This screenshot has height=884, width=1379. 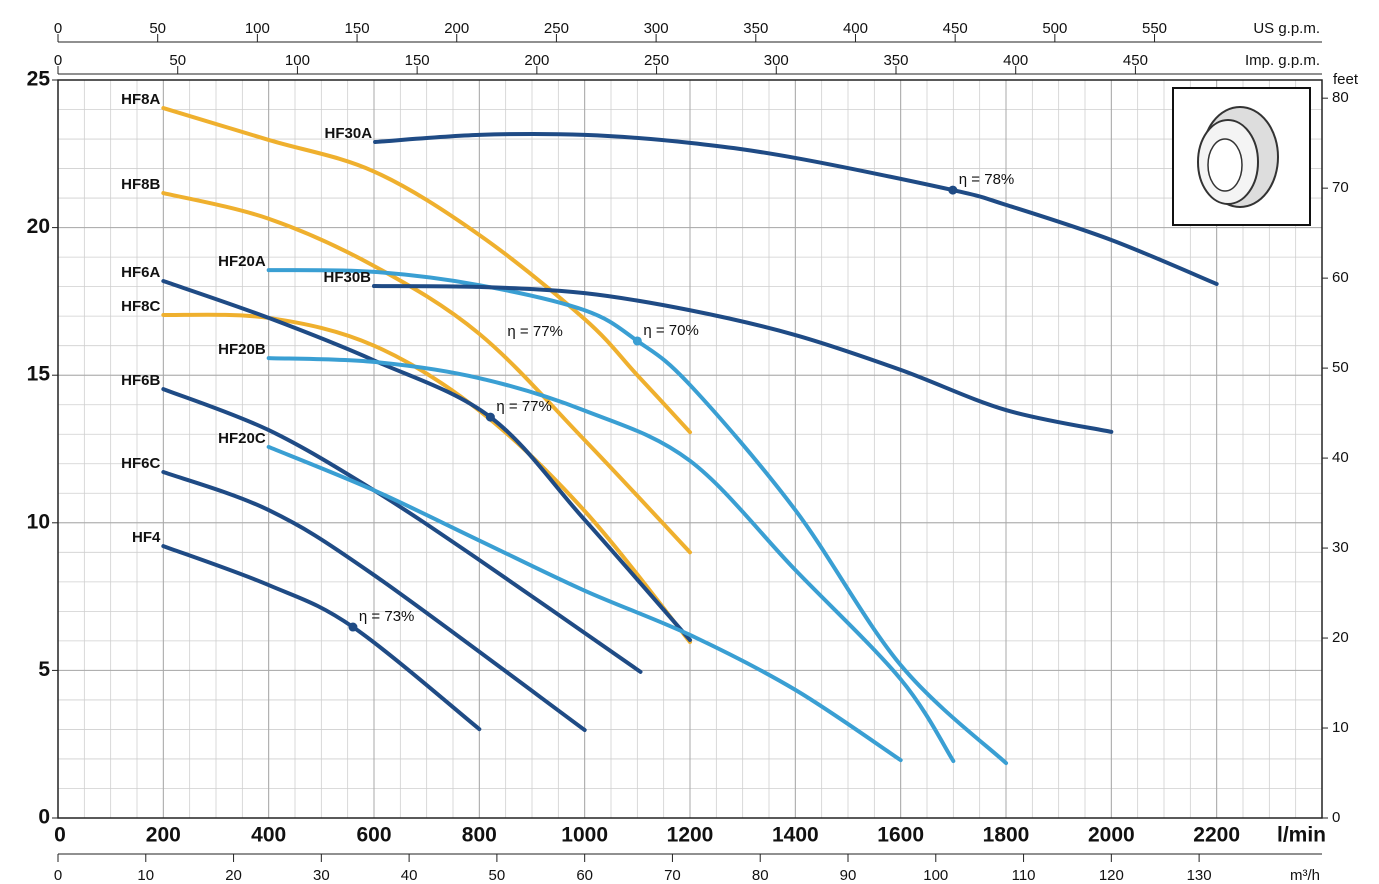 I want to click on axis-tick-label: 130, so click(x=1199, y=875).